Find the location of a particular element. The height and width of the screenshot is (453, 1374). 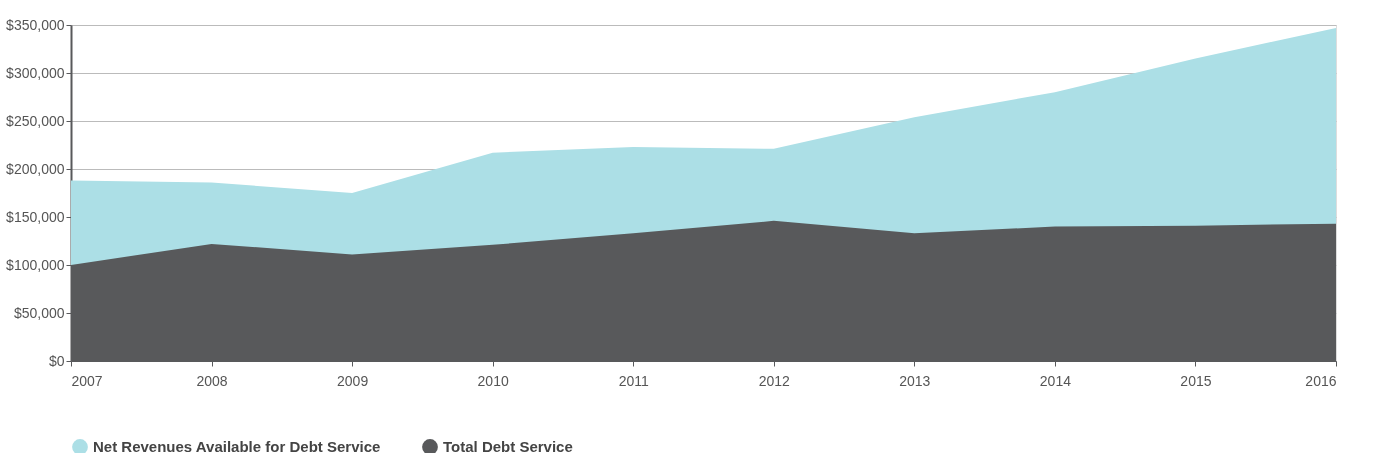

x-tick-label: 2013 is located at coordinates (915, 380).